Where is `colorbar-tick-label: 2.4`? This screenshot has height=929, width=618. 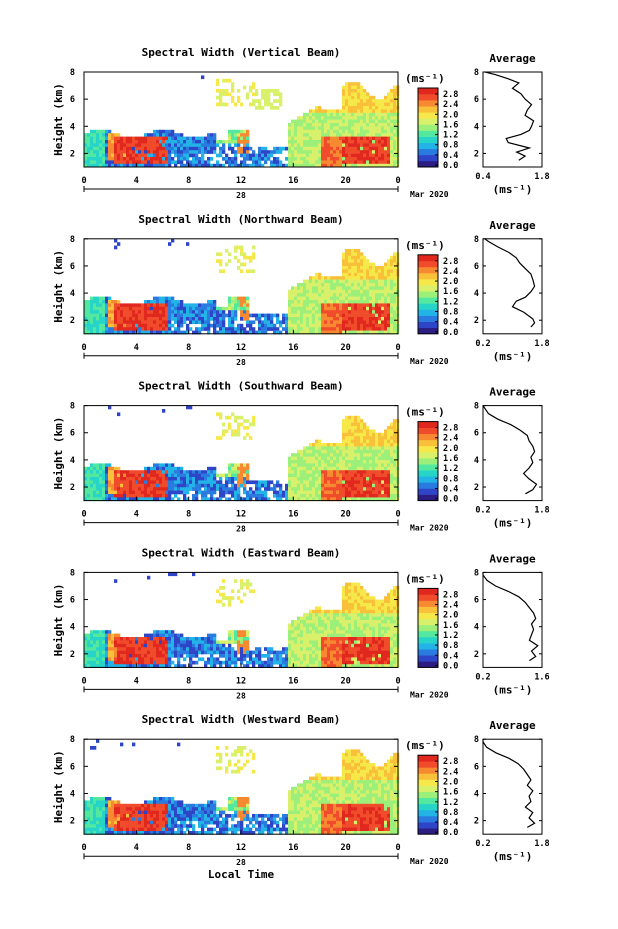
colorbar-tick-label: 2.4 is located at coordinates (450, 105).